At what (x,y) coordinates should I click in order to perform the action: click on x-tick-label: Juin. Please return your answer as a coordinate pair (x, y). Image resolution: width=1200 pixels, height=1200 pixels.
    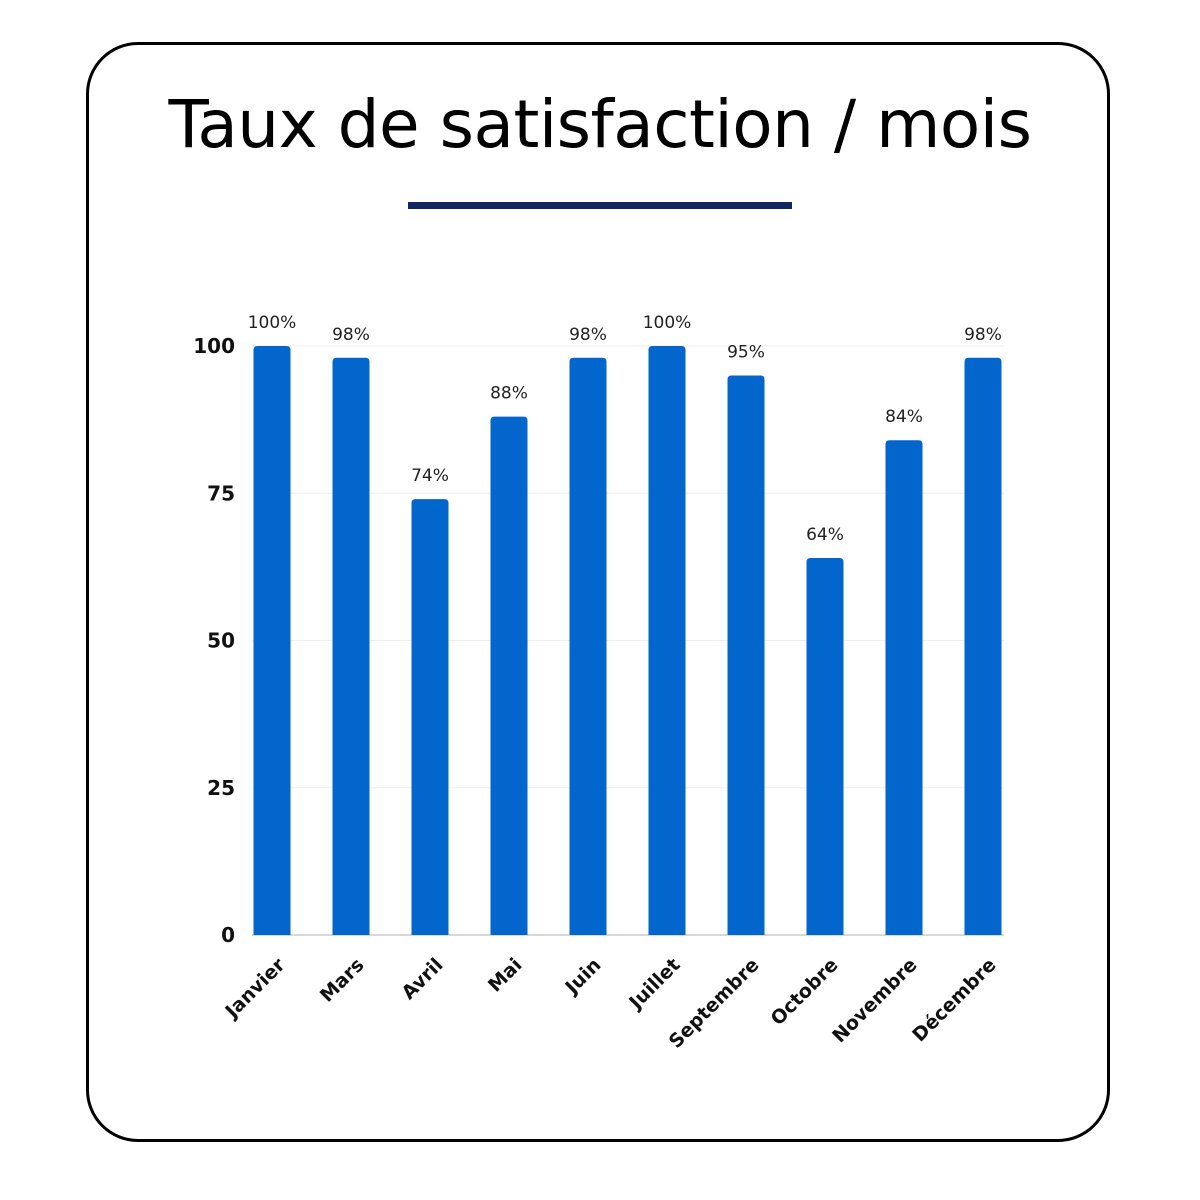
    Looking at the image, I should click on (583, 977).